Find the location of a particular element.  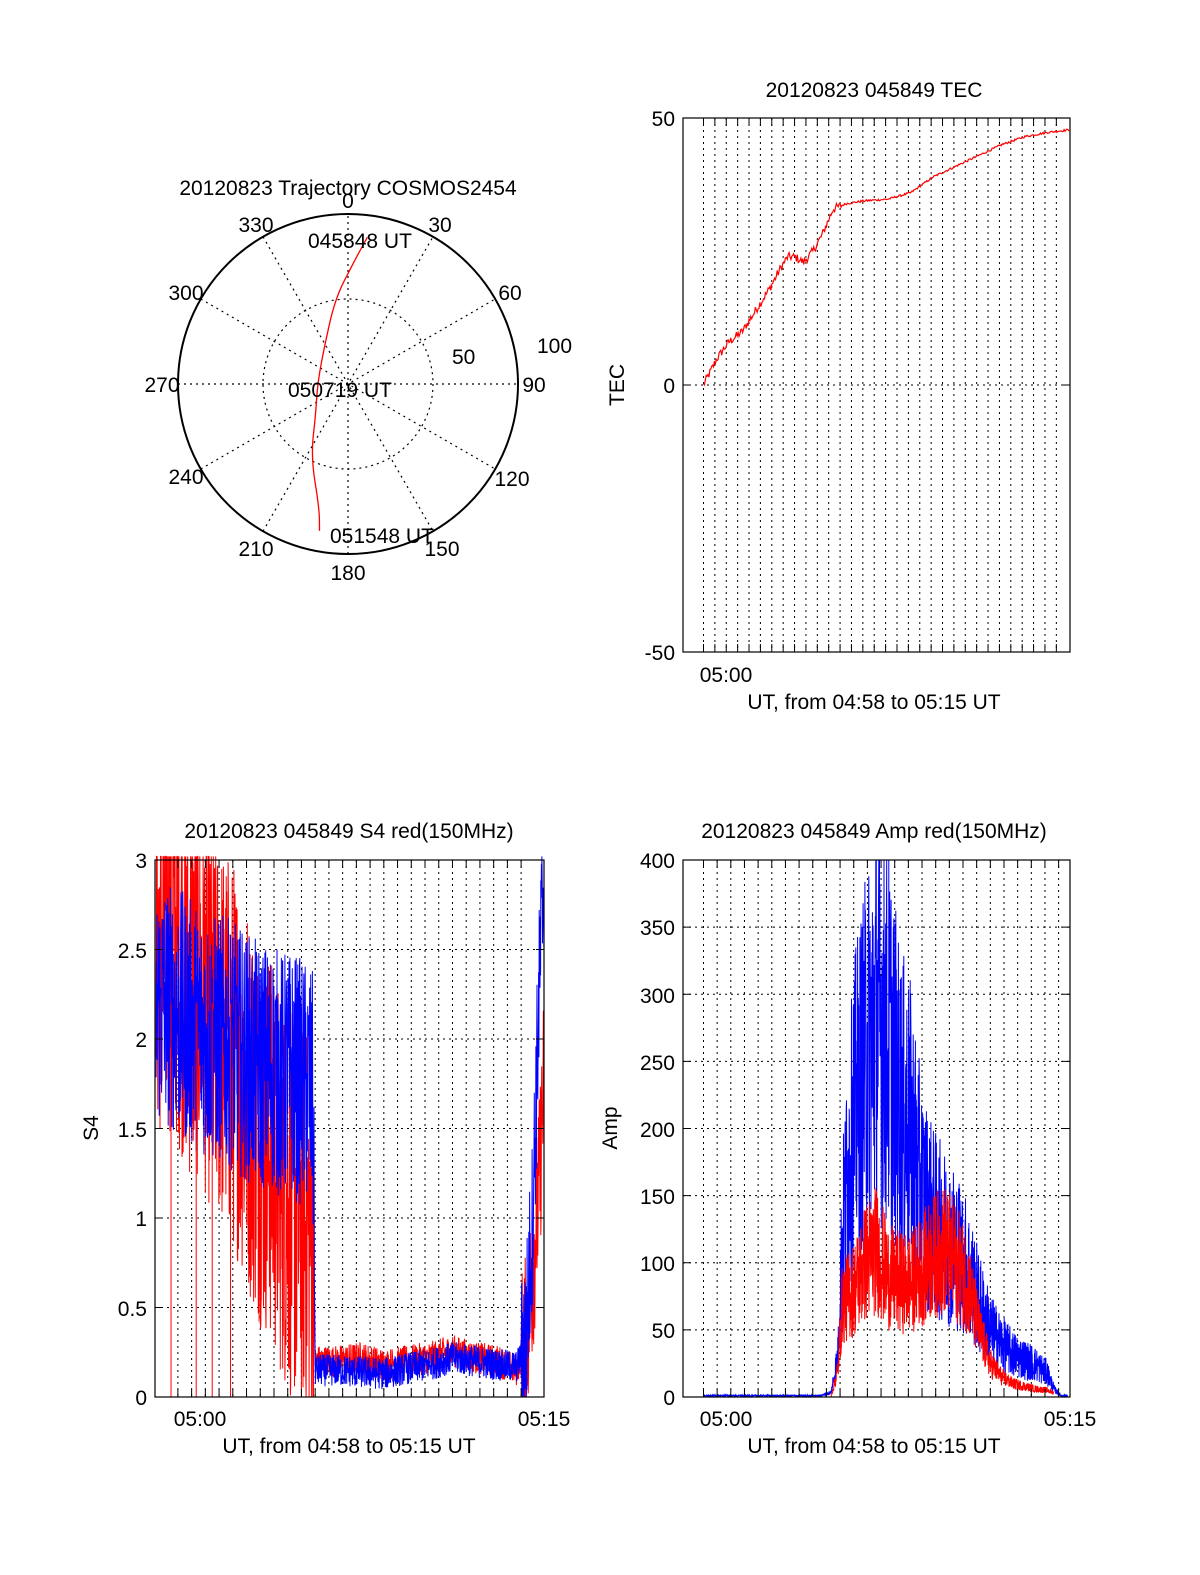

s4-series is located at coordinates (350, 1126).